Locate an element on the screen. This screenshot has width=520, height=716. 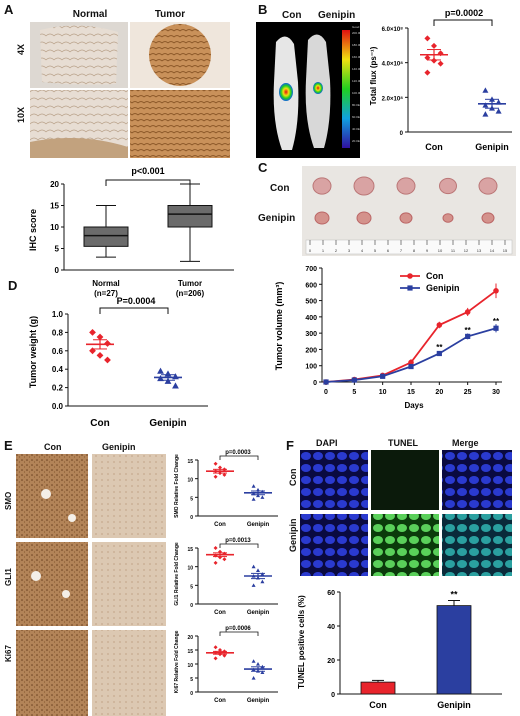
c-lines: ** ** ** is located at coordinates (411, 334).